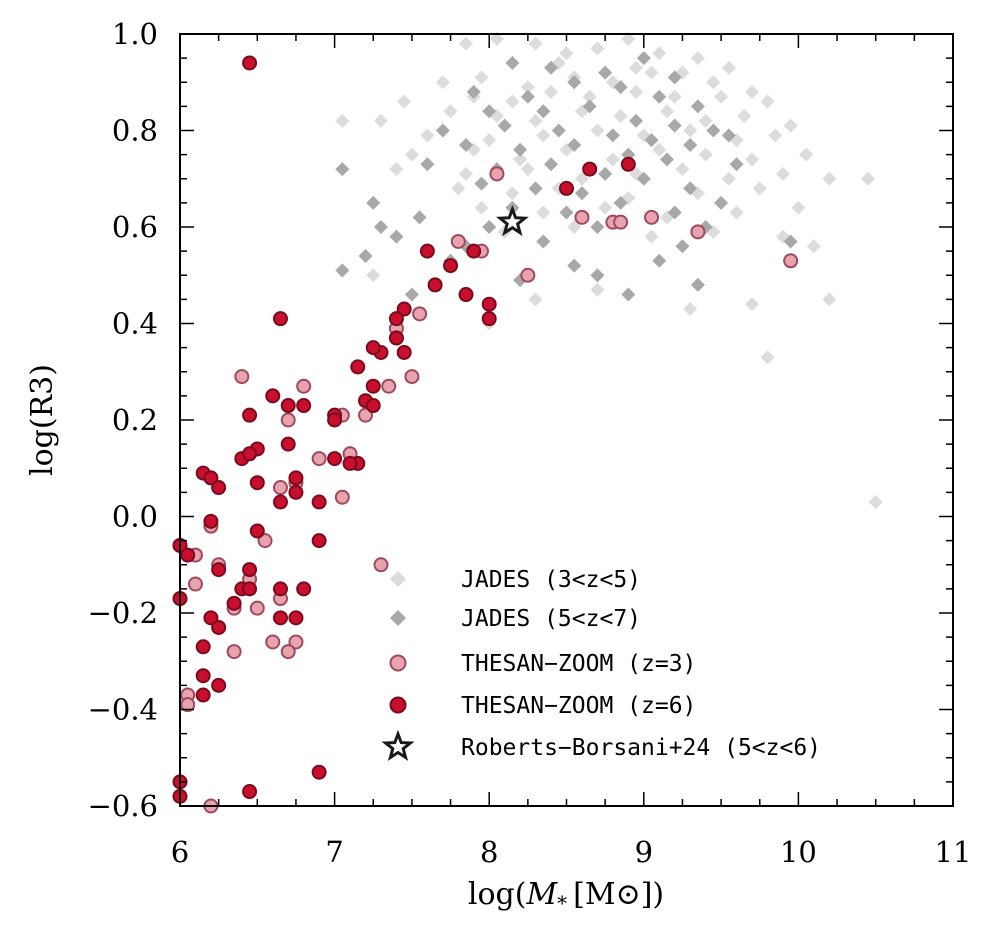 The height and width of the screenshot is (934, 997). Describe the element at coordinates (334, 852) in the screenshot. I see `x-tick-label: 7` at that location.